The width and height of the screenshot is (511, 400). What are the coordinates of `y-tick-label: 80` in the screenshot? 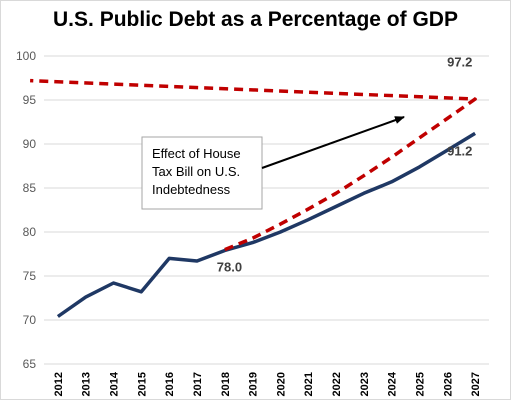 It's located at (30, 232).